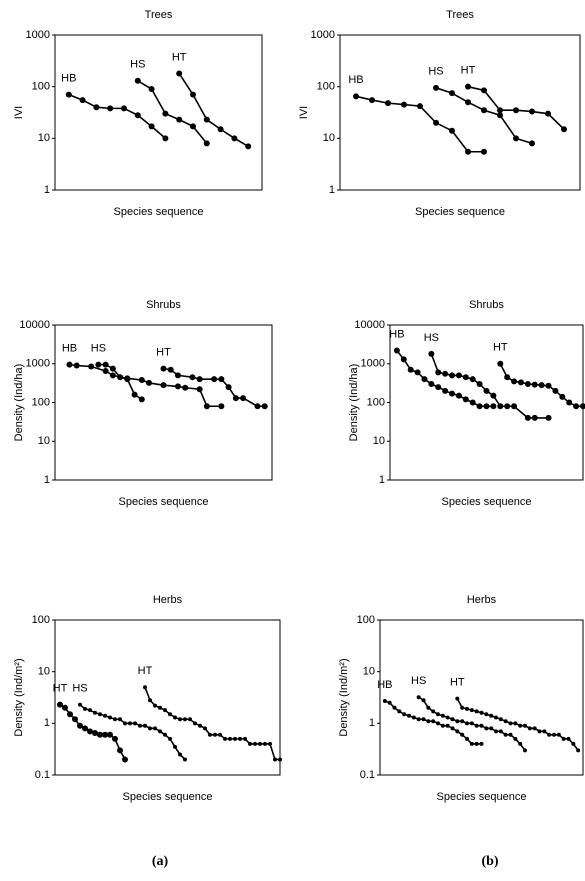 The image size is (585, 881). What do you see at coordinates (164, 502) in the screenshot?
I see `x-axis-label: Species sequence` at bounding box center [164, 502].